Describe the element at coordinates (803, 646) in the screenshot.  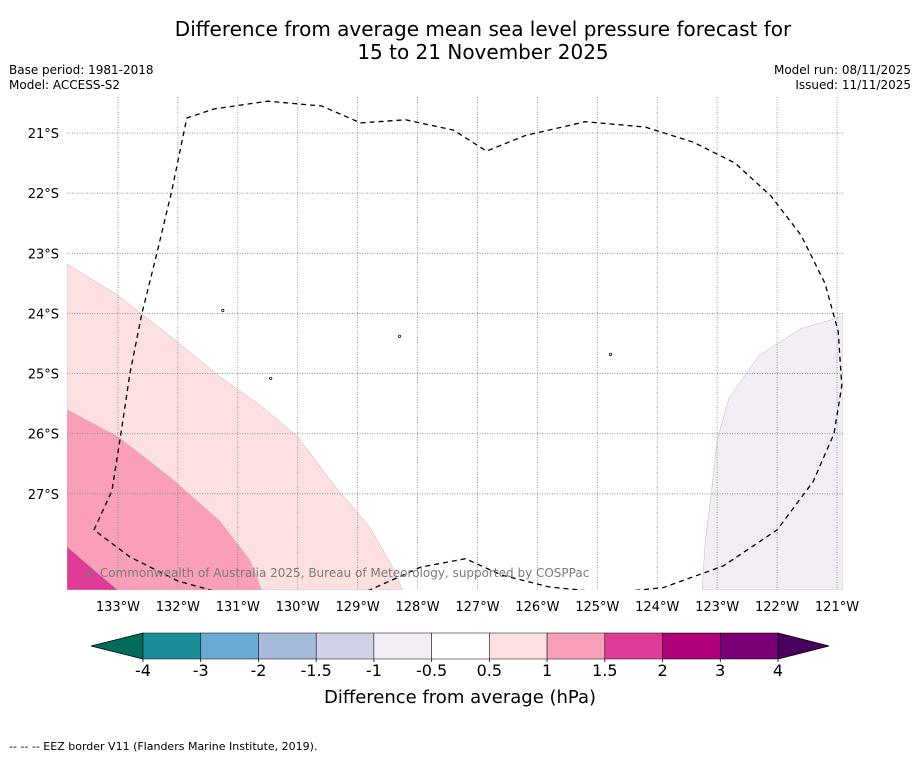
I see `colorbar-over-arrow` at that location.